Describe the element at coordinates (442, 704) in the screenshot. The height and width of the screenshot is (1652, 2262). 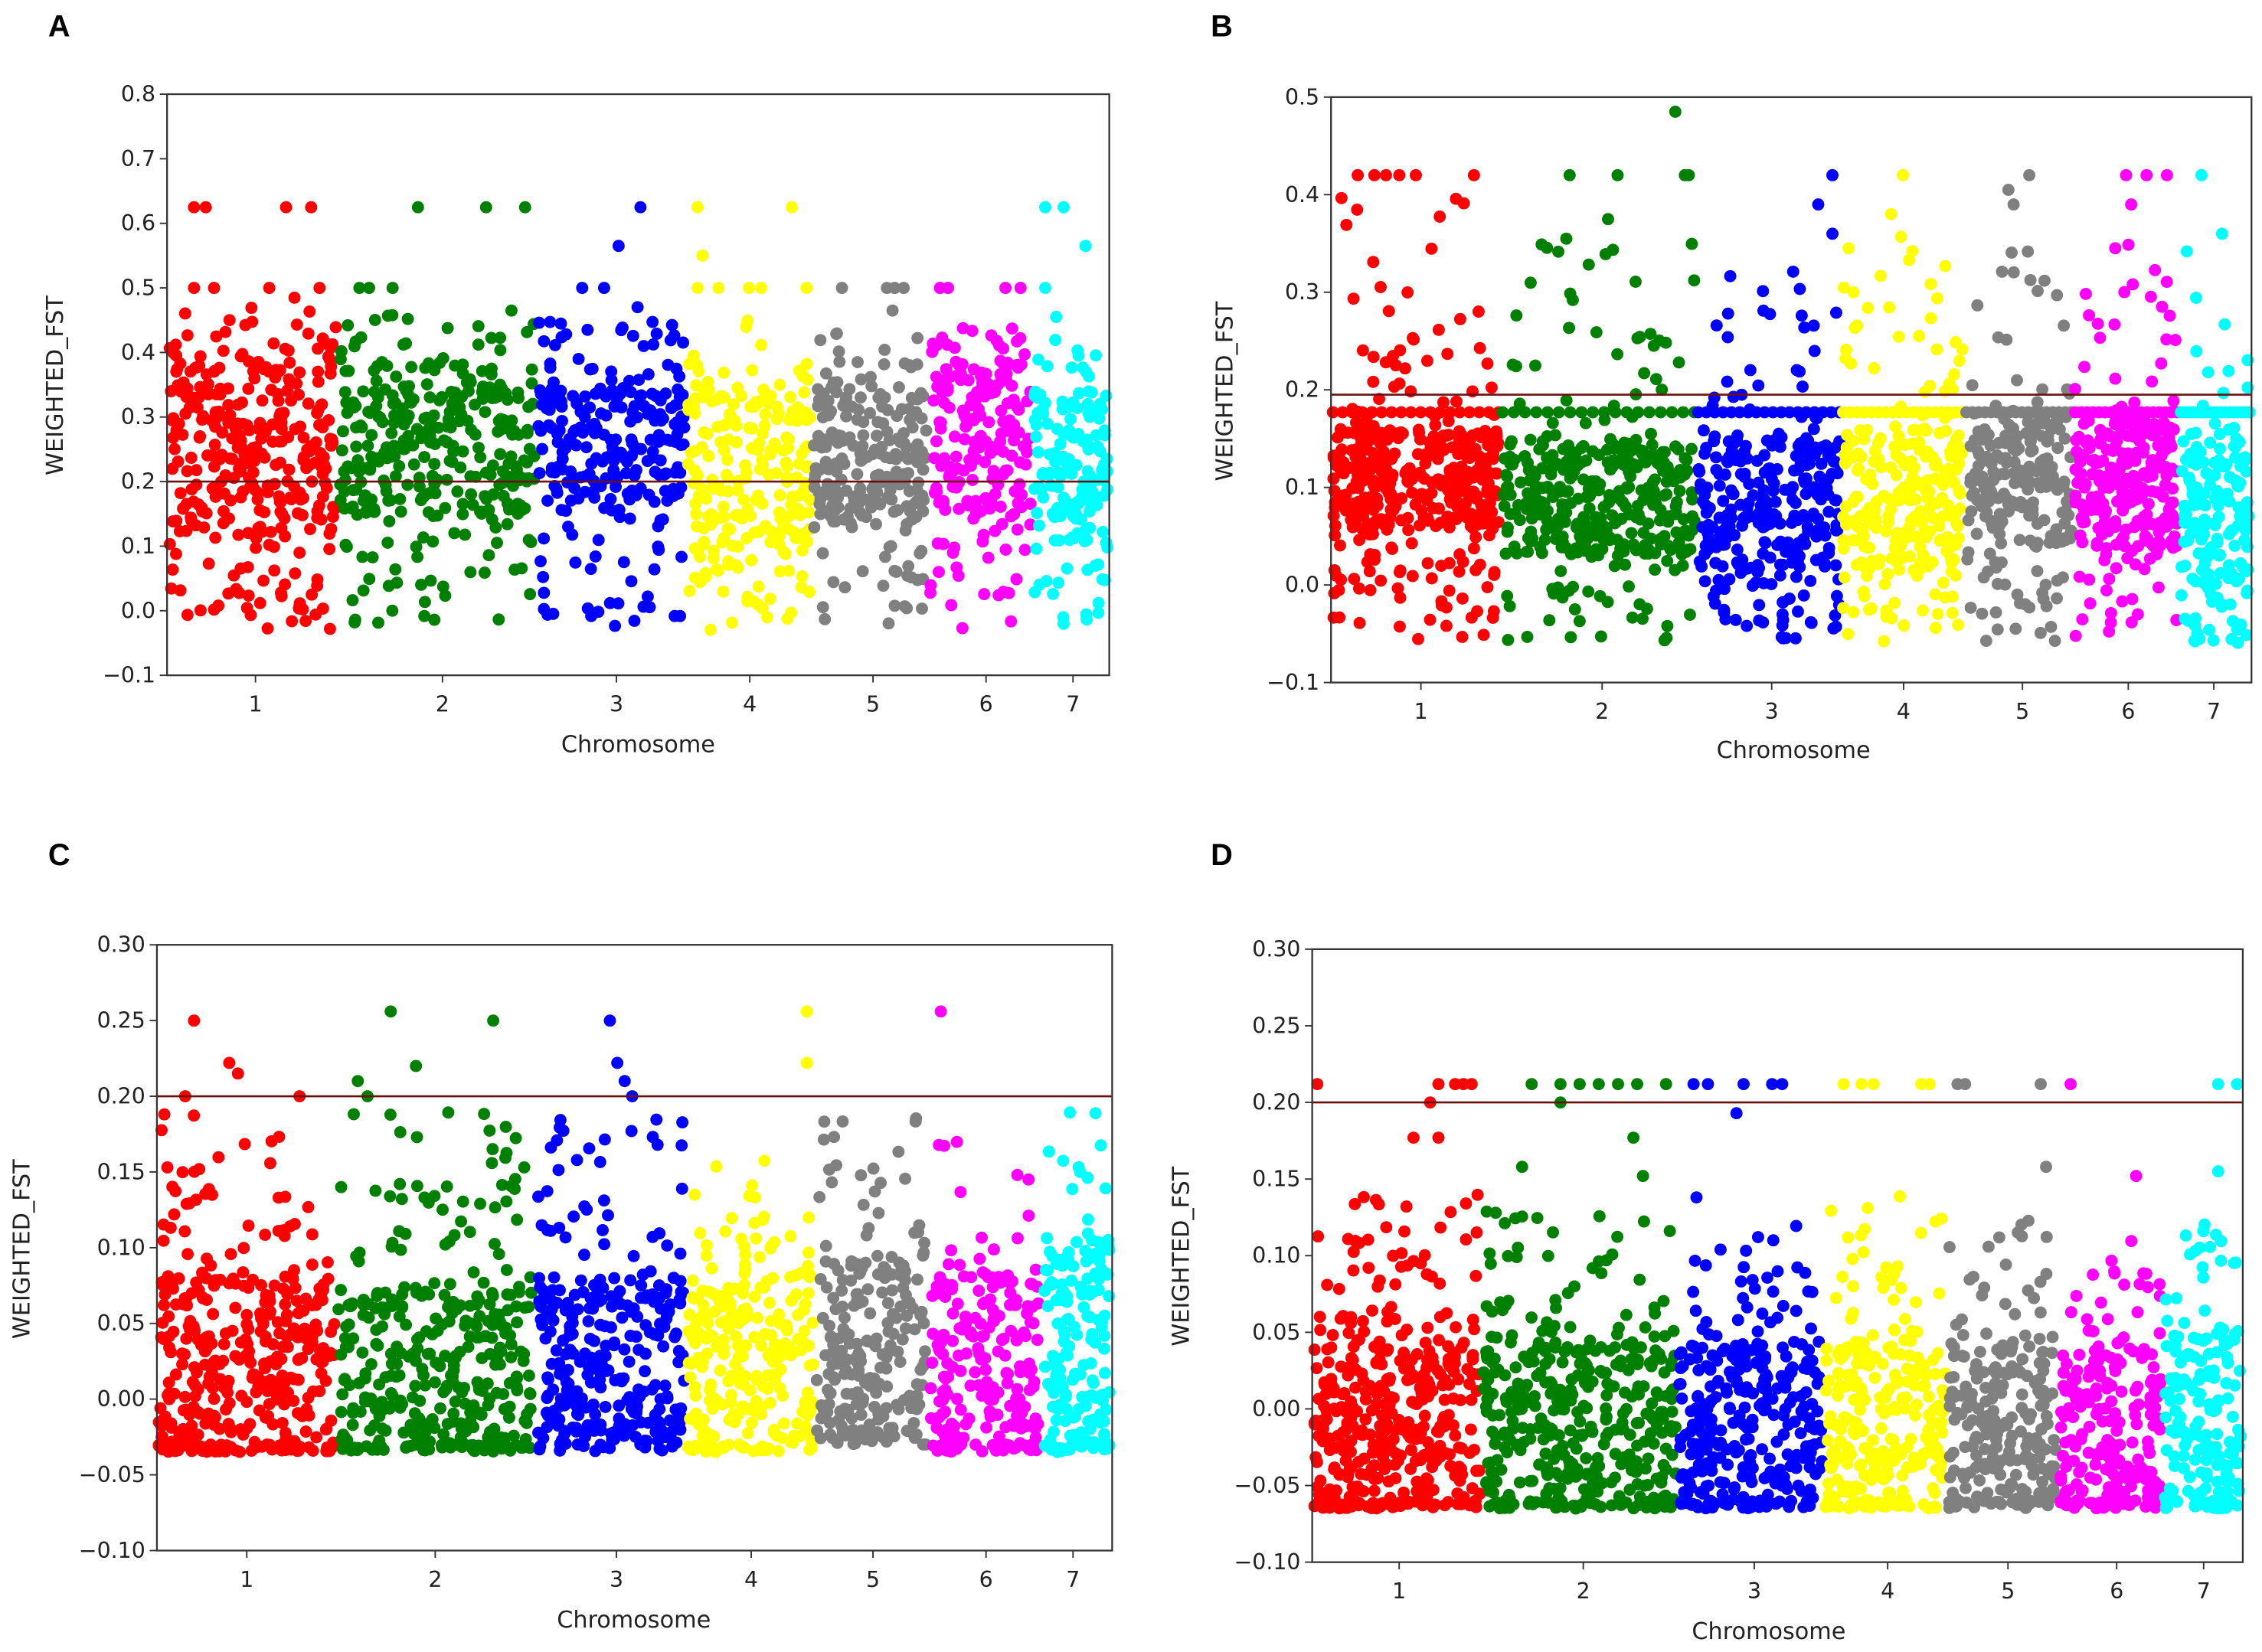
I see `x-tick-label: 2` at that location.